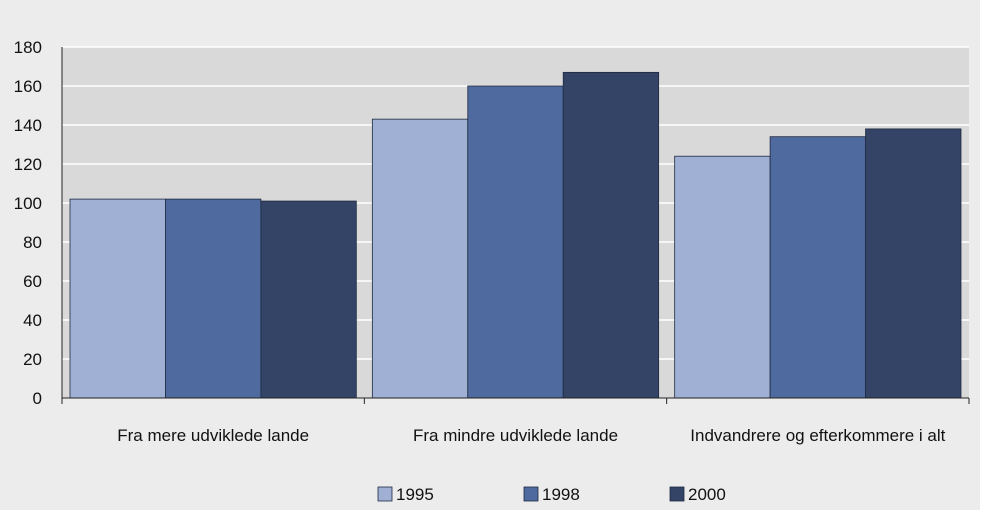  I want to click on y-tick-label: 80, so click(32, 242).